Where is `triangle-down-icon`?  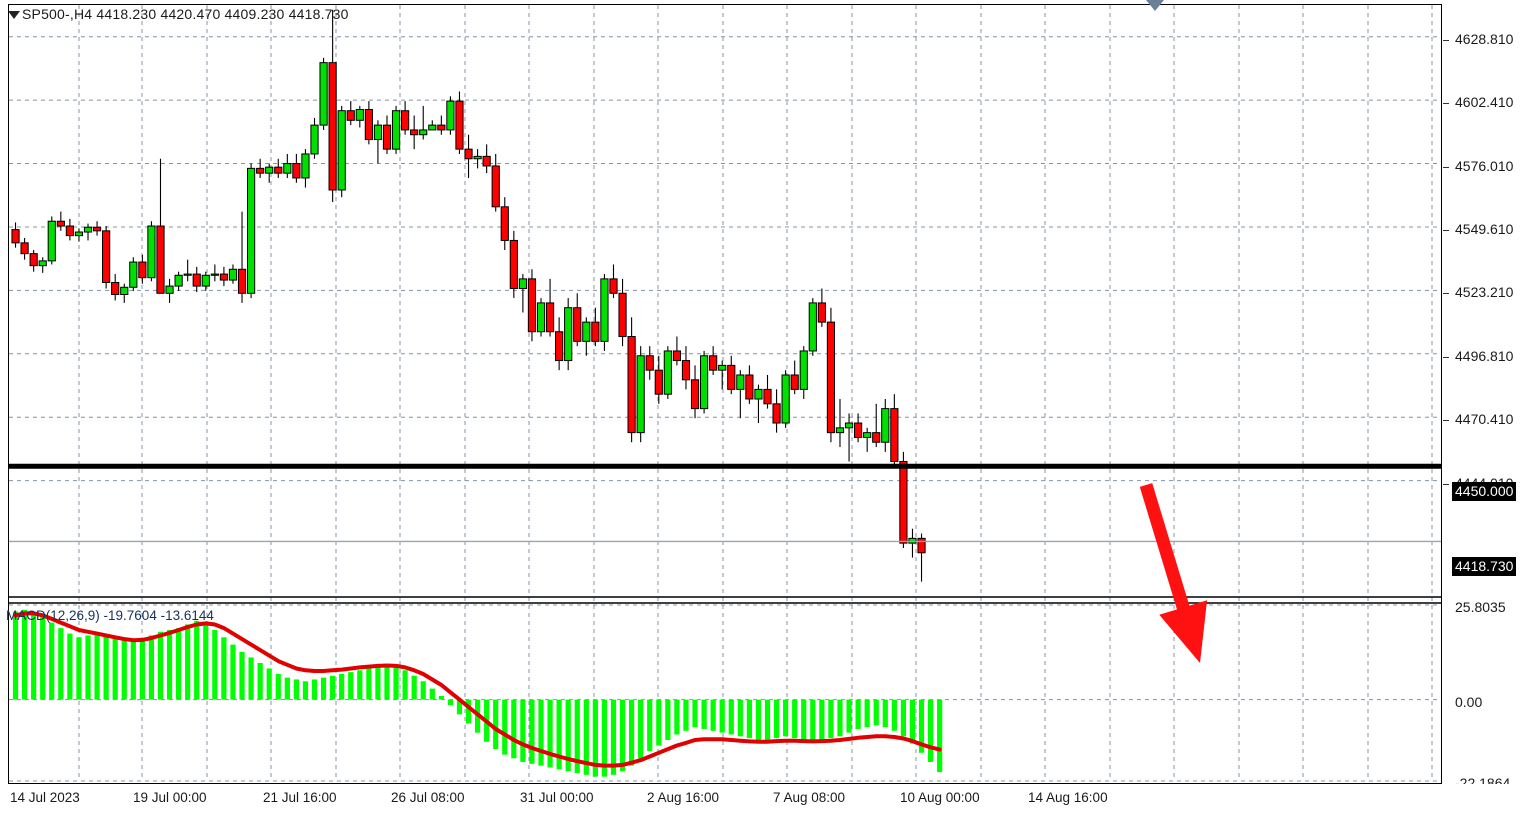 triangle-down-icon is located at coordinates (14, 15).